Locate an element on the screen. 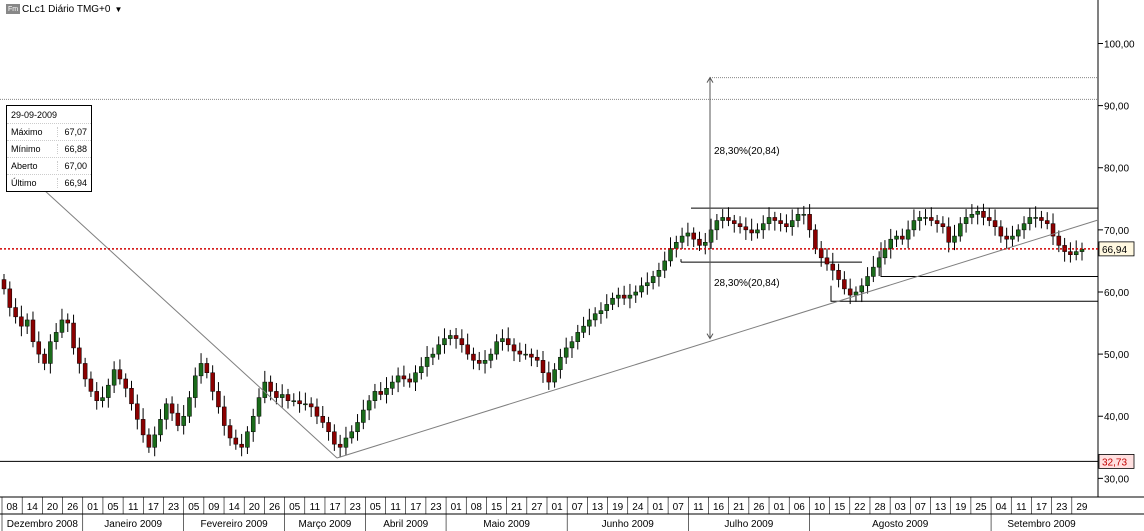  low-price-label: 32,73 is located at coordinates (1114, 462).